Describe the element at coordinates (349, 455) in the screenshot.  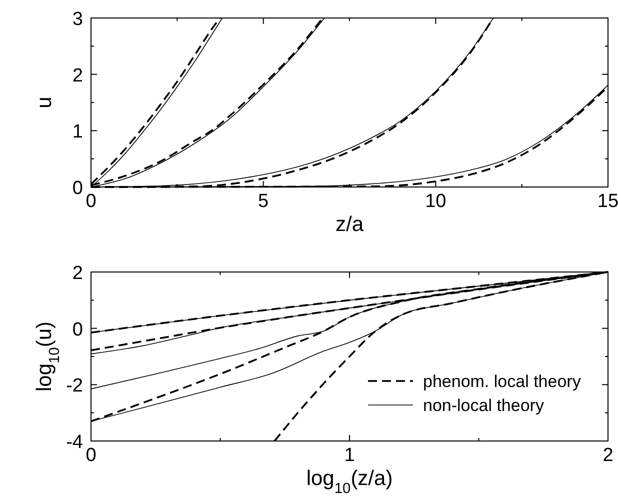
I see `x-tick-label: 1` at that location.